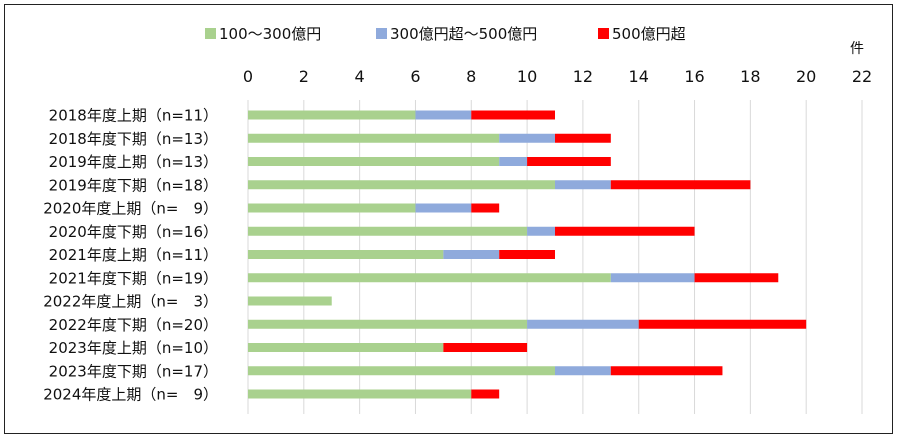 Image resolution: width=900 pixels, height=440 pixels. What do you see at coordinates (133, 255) in the screenshot?
I see `category-label-6: 2021年度上期（n=11）` at bounding box center [133, 255].